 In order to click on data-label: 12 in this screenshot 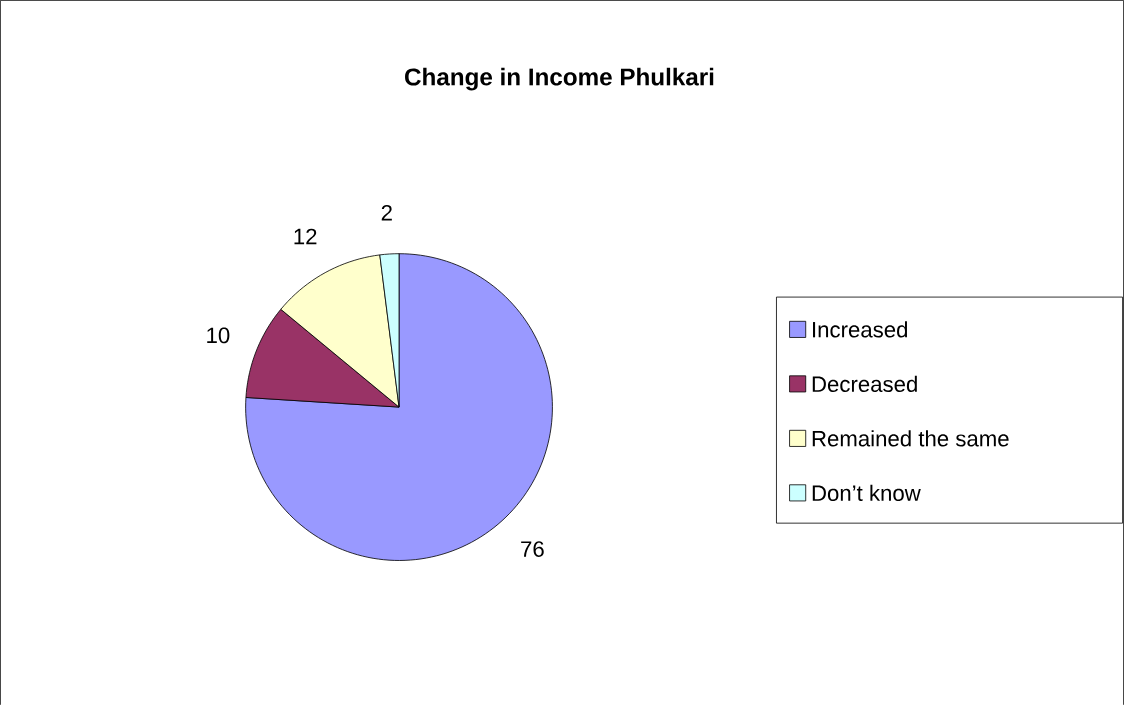, I will do `click(305, 236)`.